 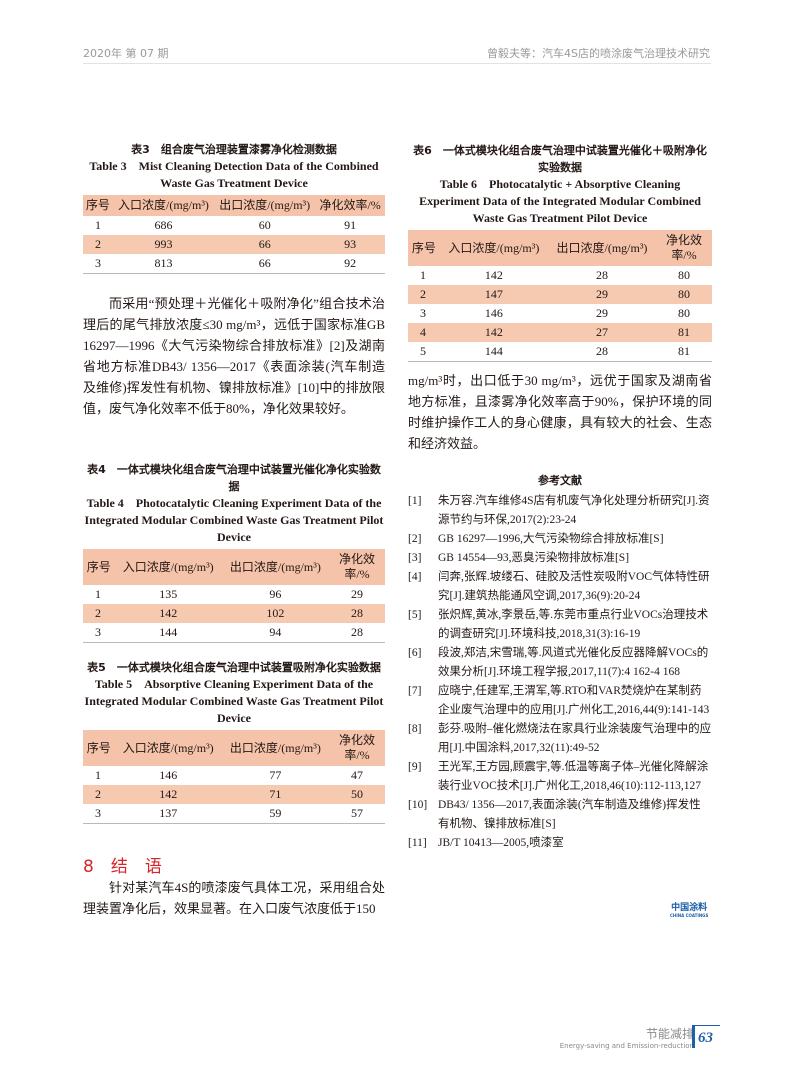 What do you see at coordinates (415, 615) in the screenshot?
I see `reference-number: [5]` at bounding box center [415, 615].